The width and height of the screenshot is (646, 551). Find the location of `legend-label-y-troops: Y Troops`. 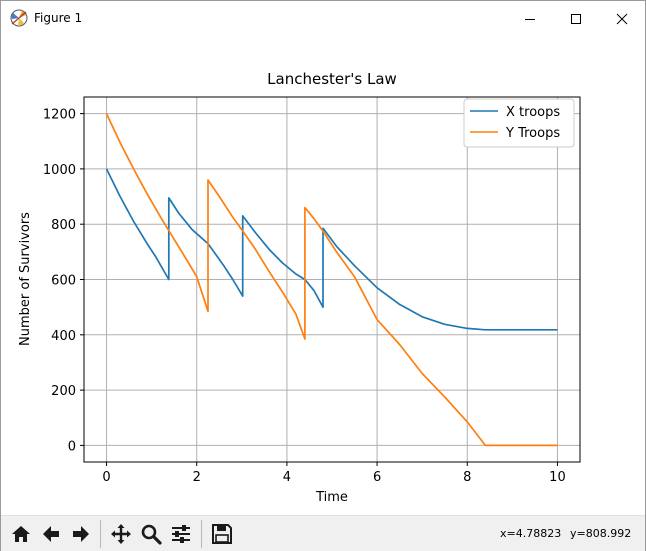

legend-label-y-troops: Y Troops is located at coordinates (532, 133).